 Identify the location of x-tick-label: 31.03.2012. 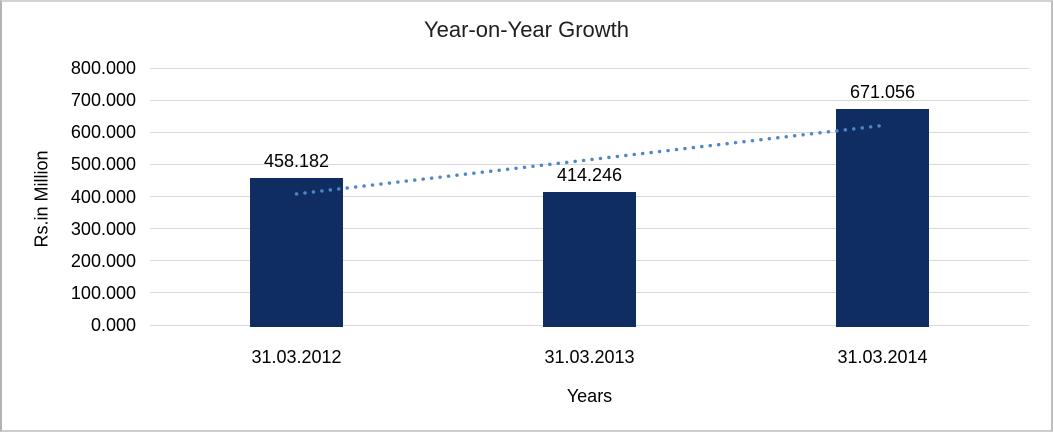
(296, 357).